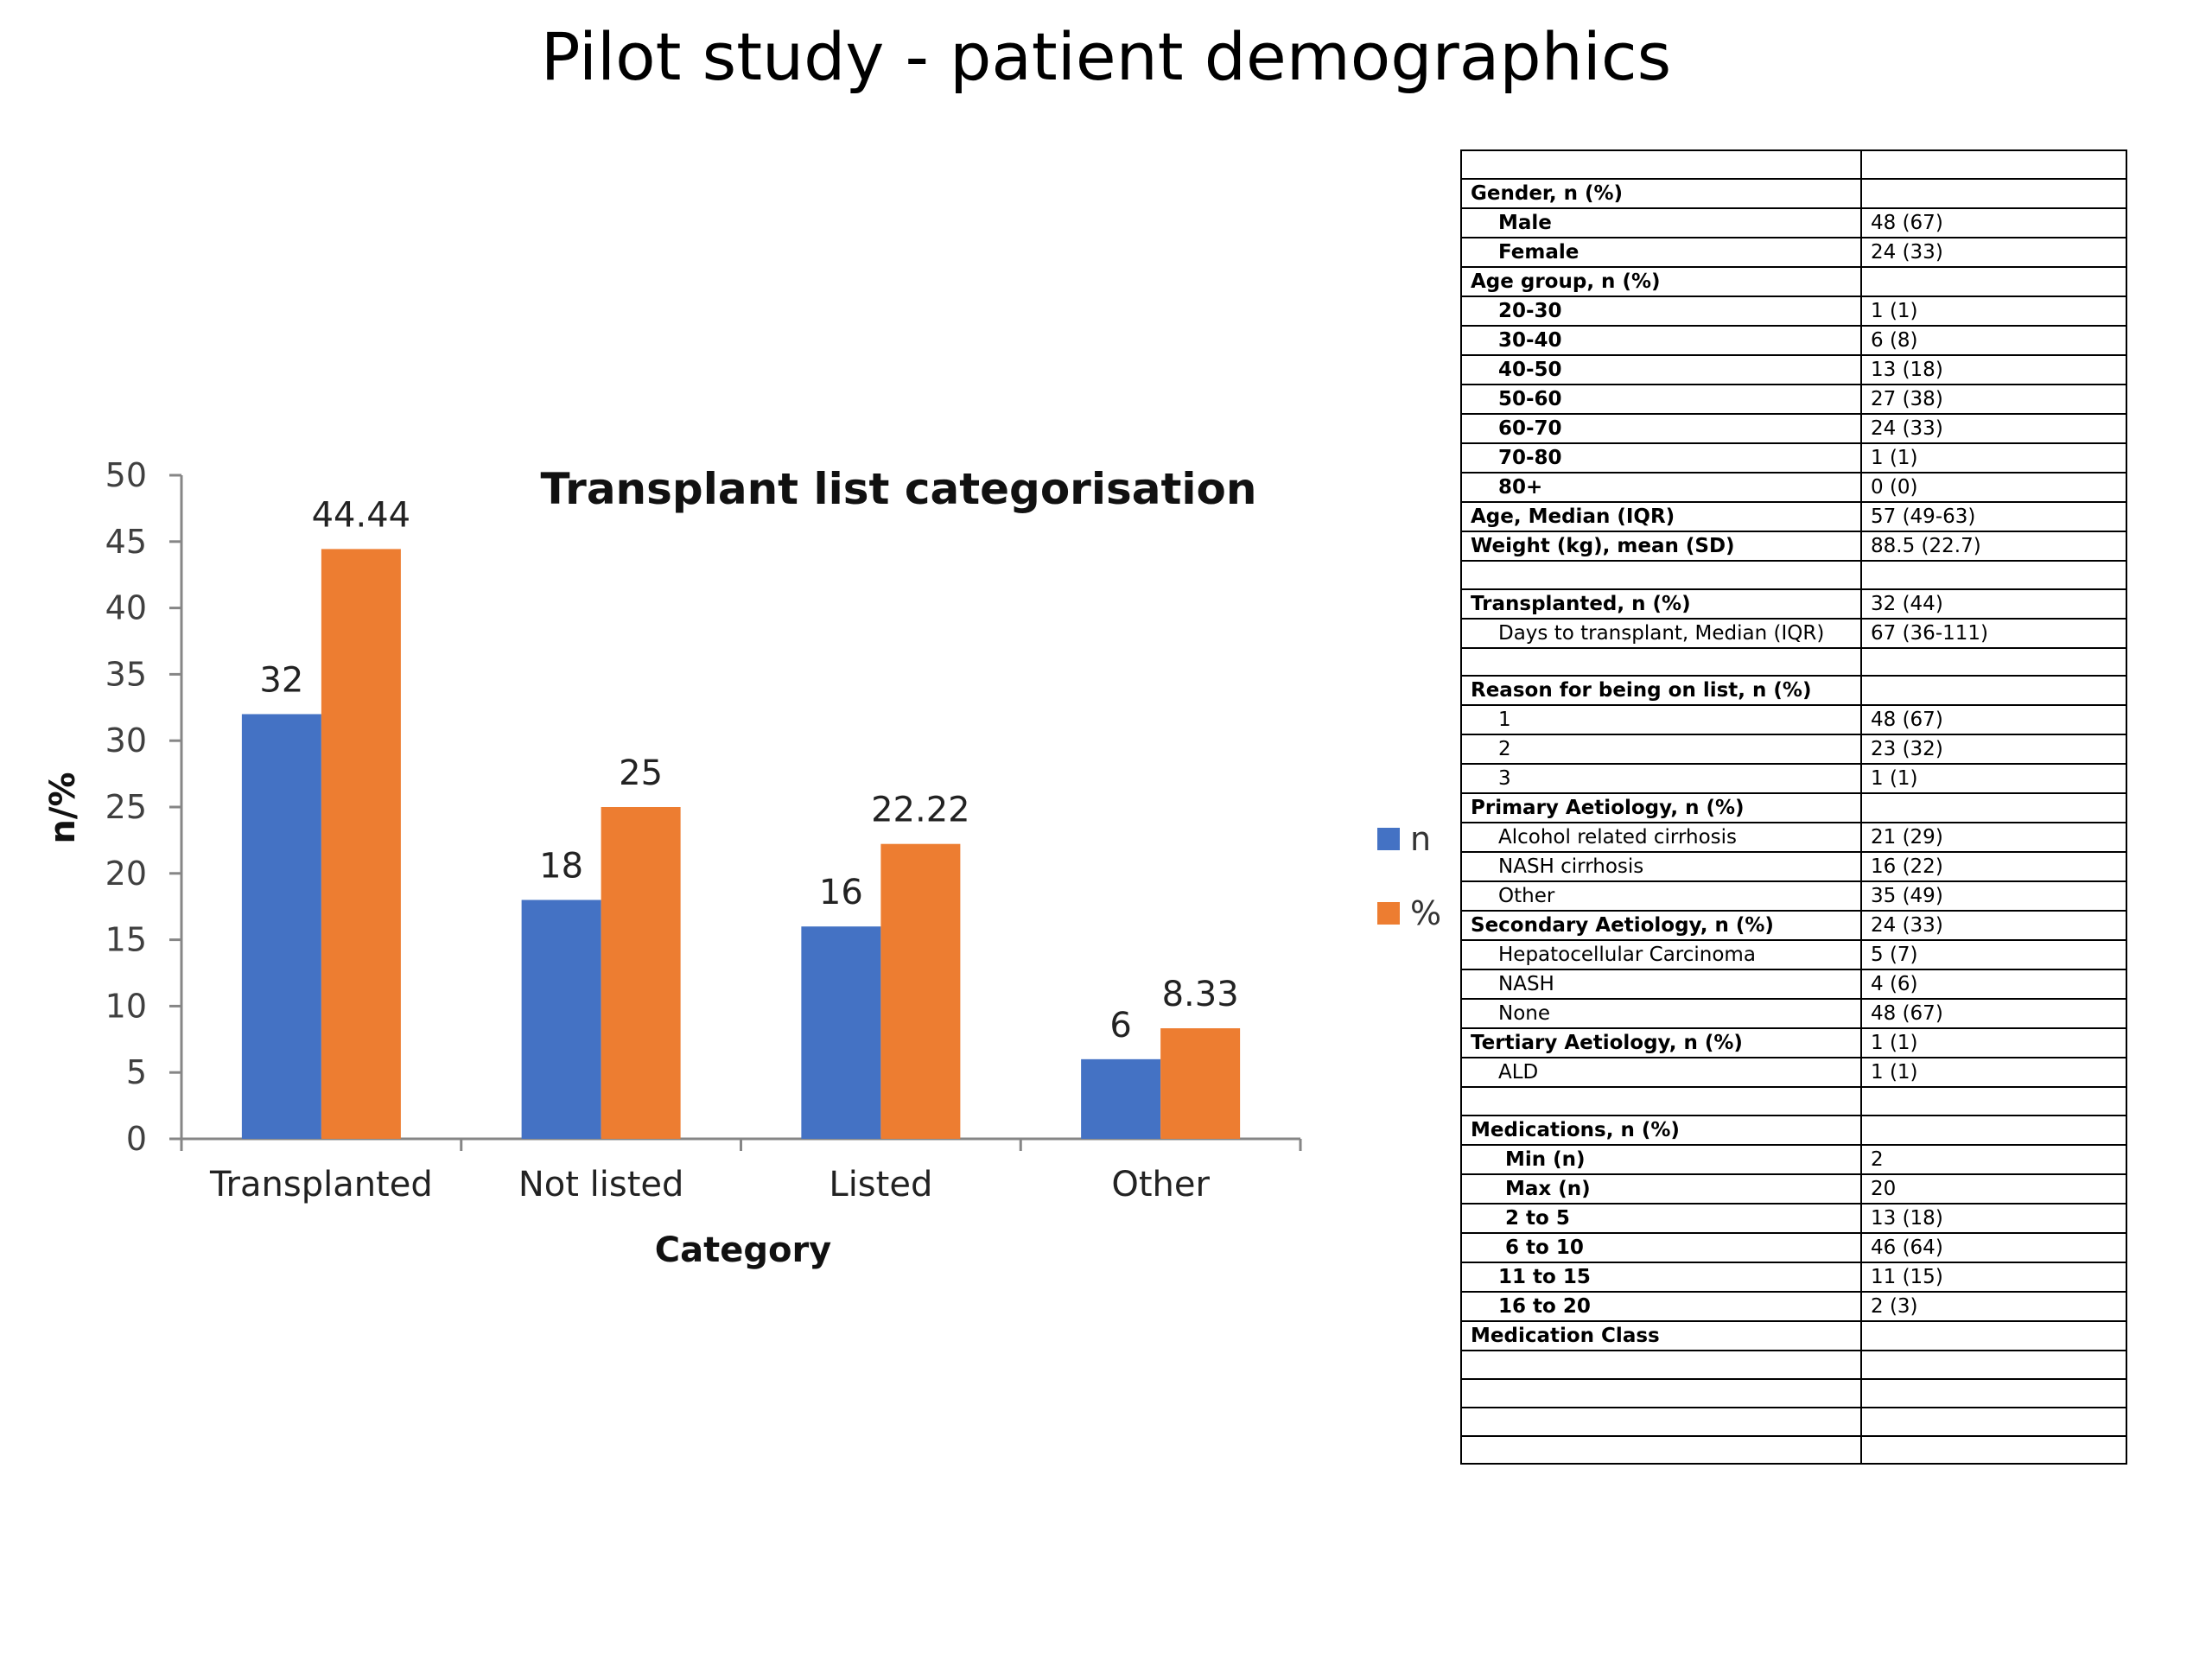 The width and height of the screenshot is (2212, 1659). What do you see at coordinates (1661, 955) in the screenshot?
I see `row-label: Hepatocellular Carcinoma` at bounding box center [1661, 955].